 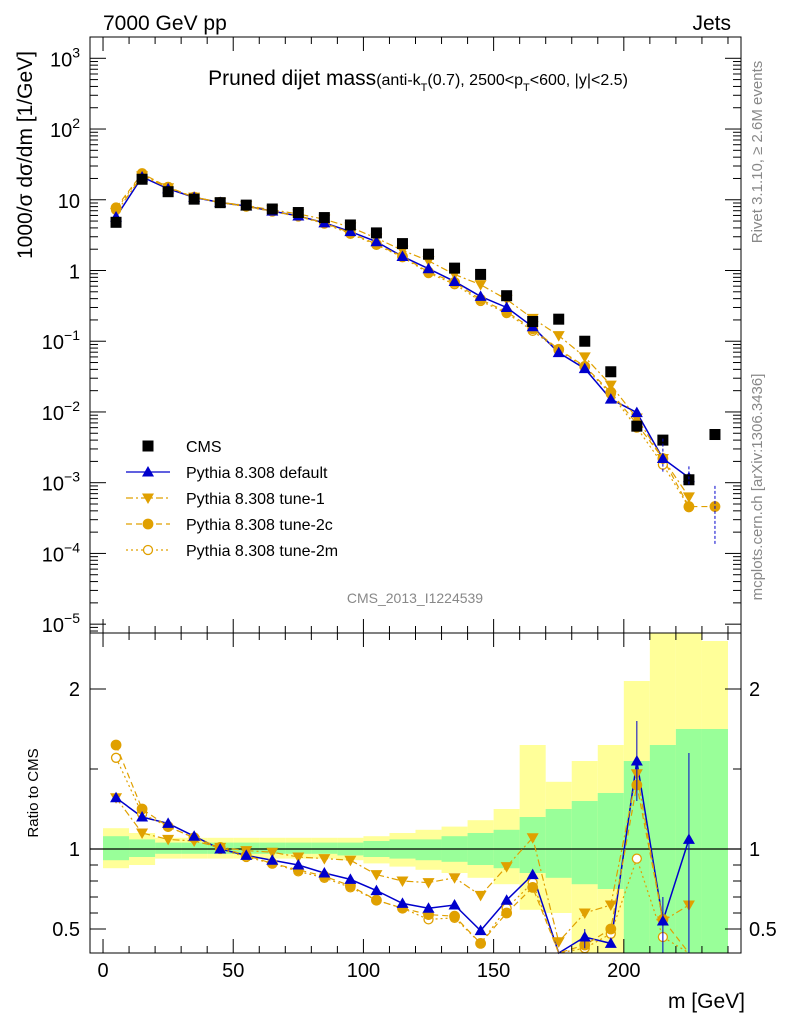 What do you see at coordinates (61, 482) in the screenshot?
I see `y-tick-label: 10⁻³` at bounding box center [61, 482].